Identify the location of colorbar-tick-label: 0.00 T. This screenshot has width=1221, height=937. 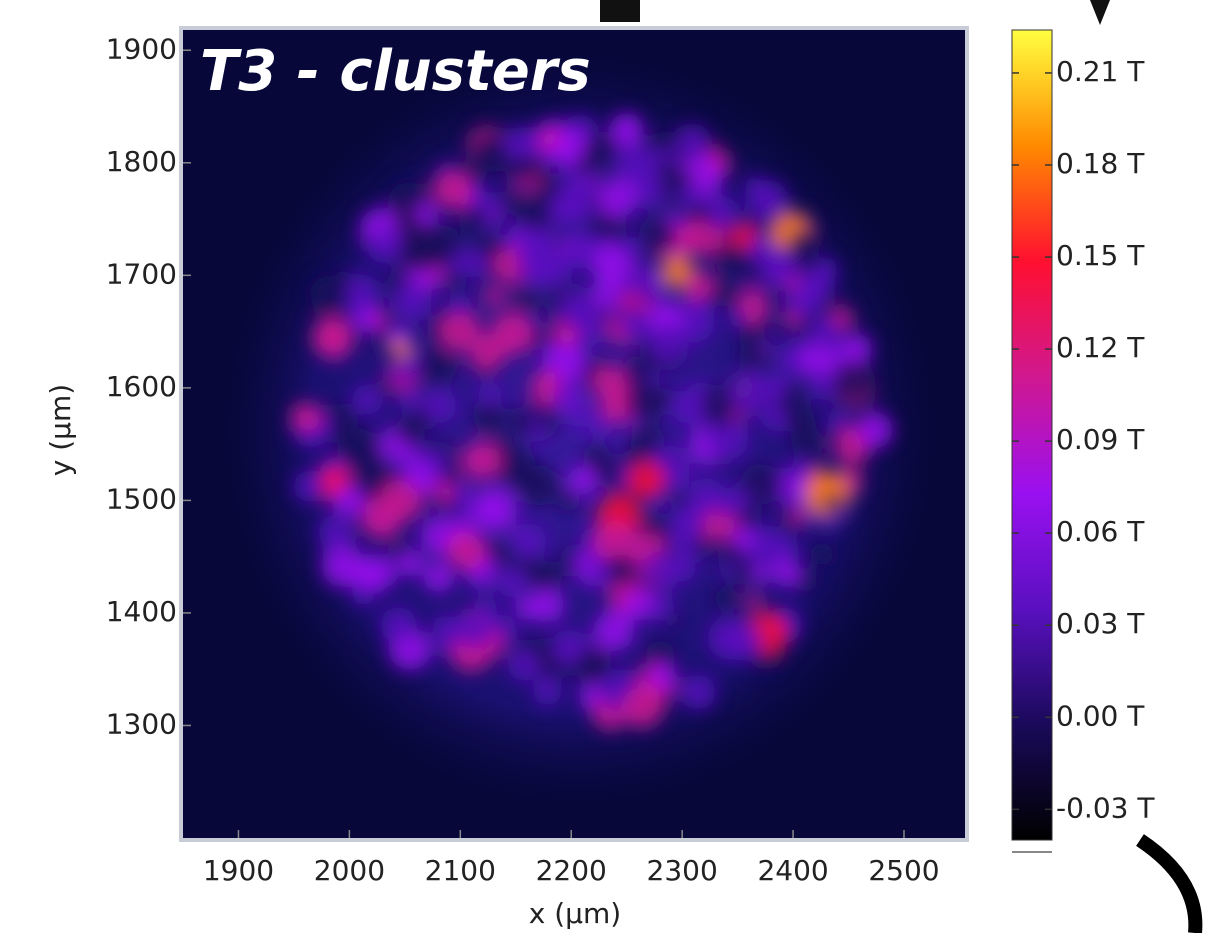
(1100, 715).